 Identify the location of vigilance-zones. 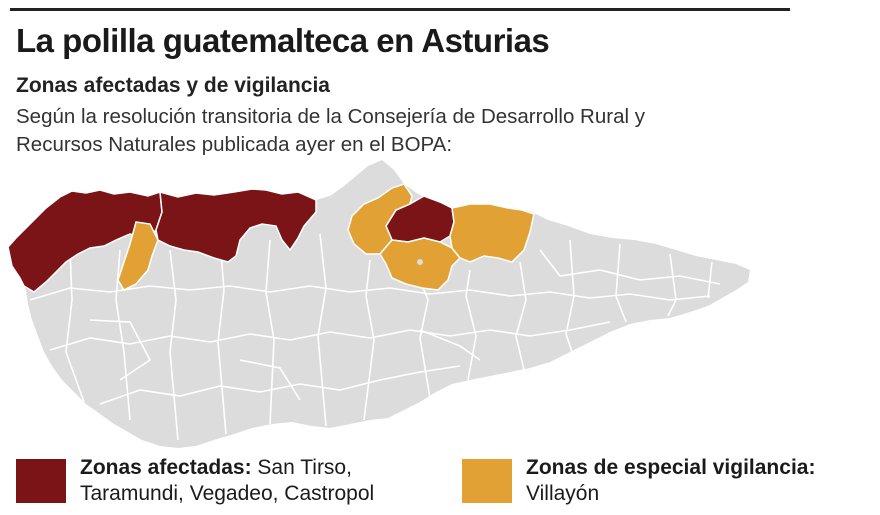
(326, 237).